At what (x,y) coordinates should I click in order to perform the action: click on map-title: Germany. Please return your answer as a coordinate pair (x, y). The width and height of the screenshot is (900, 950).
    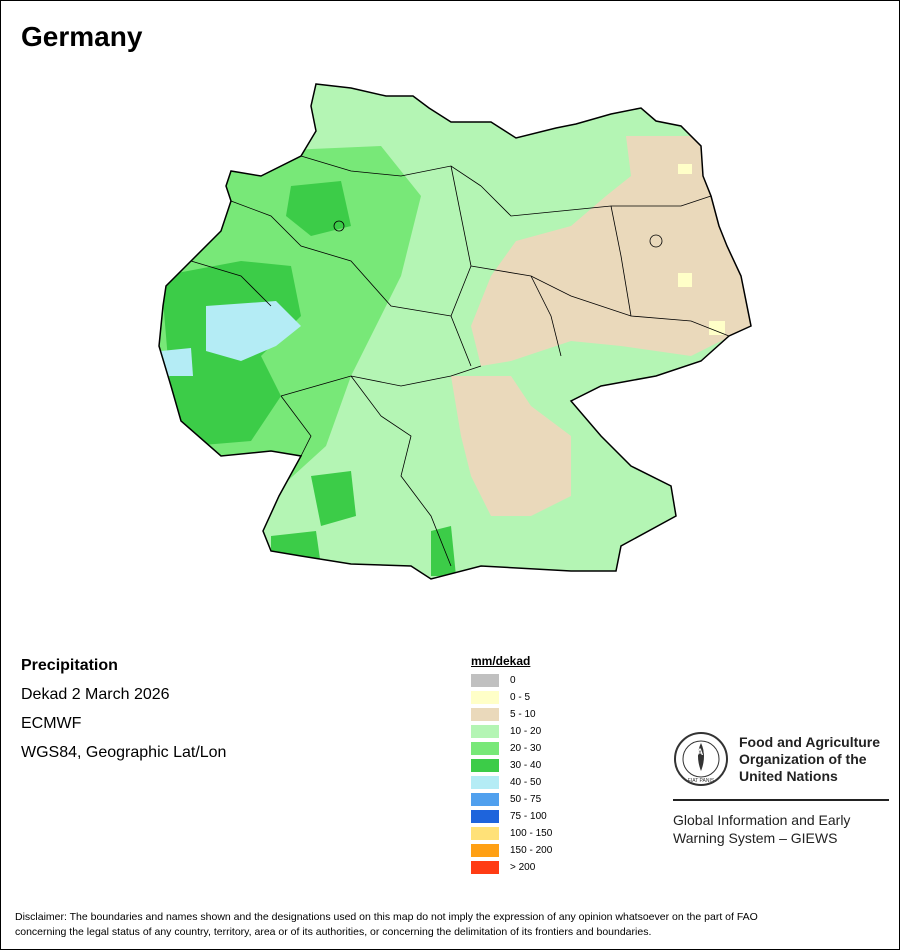
    Looking at the image, I should click on (82, 36).